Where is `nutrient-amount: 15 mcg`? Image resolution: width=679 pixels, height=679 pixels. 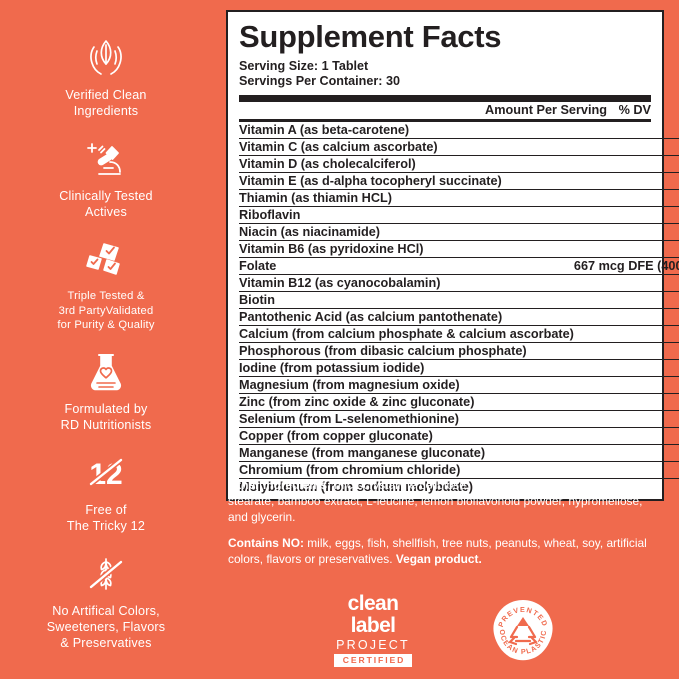 nutrient-amount: 15 mcg is located at coordinates (626, 283).